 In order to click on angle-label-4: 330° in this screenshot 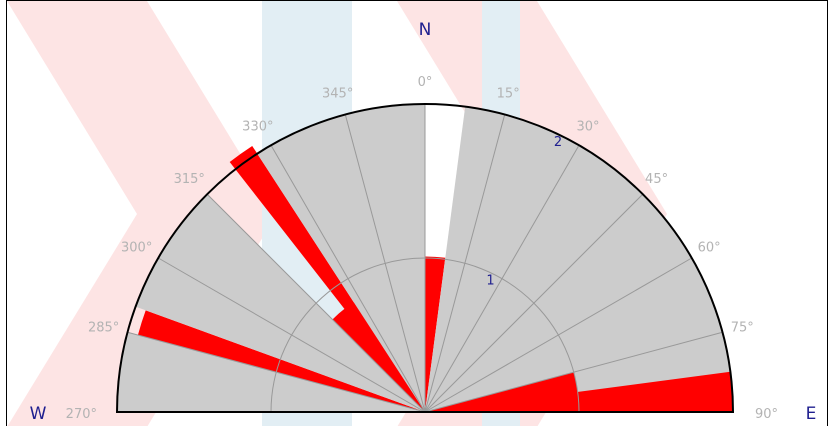, I will do `click(257, 126)`.